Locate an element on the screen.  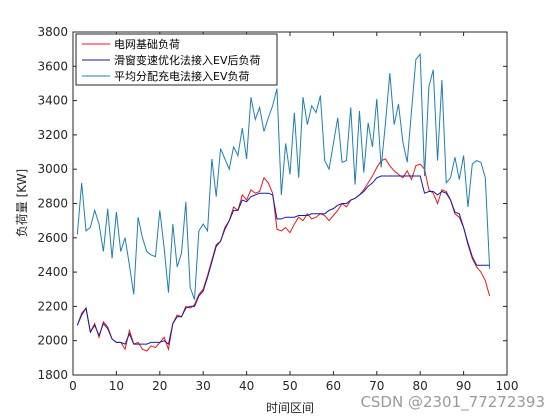
y-tick-label: 3400 is located at coordinates (52, 101).